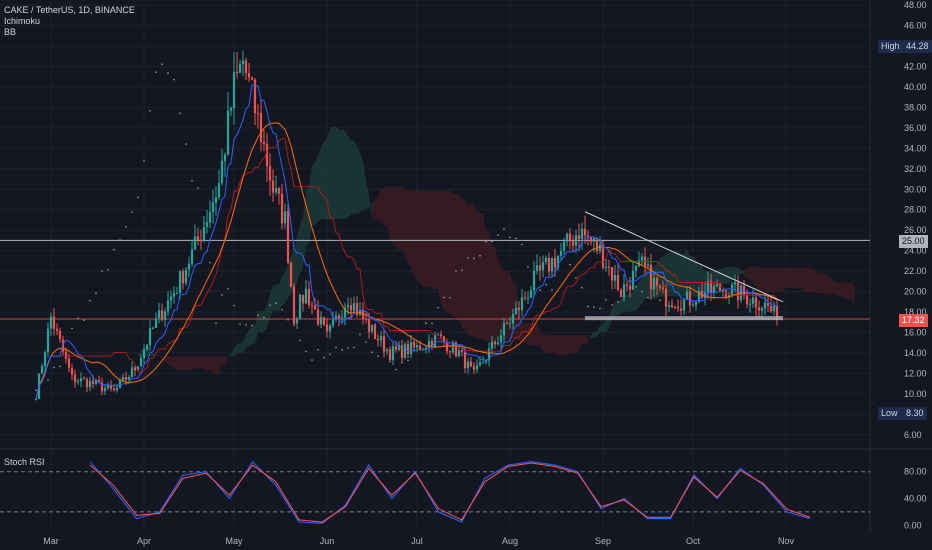 This screenshot has height=550, width=932. What do you see at coordinates (902, 413) in the screenshot?
I see `low-tag: Low 8.30` at bounding box center [902, 413].